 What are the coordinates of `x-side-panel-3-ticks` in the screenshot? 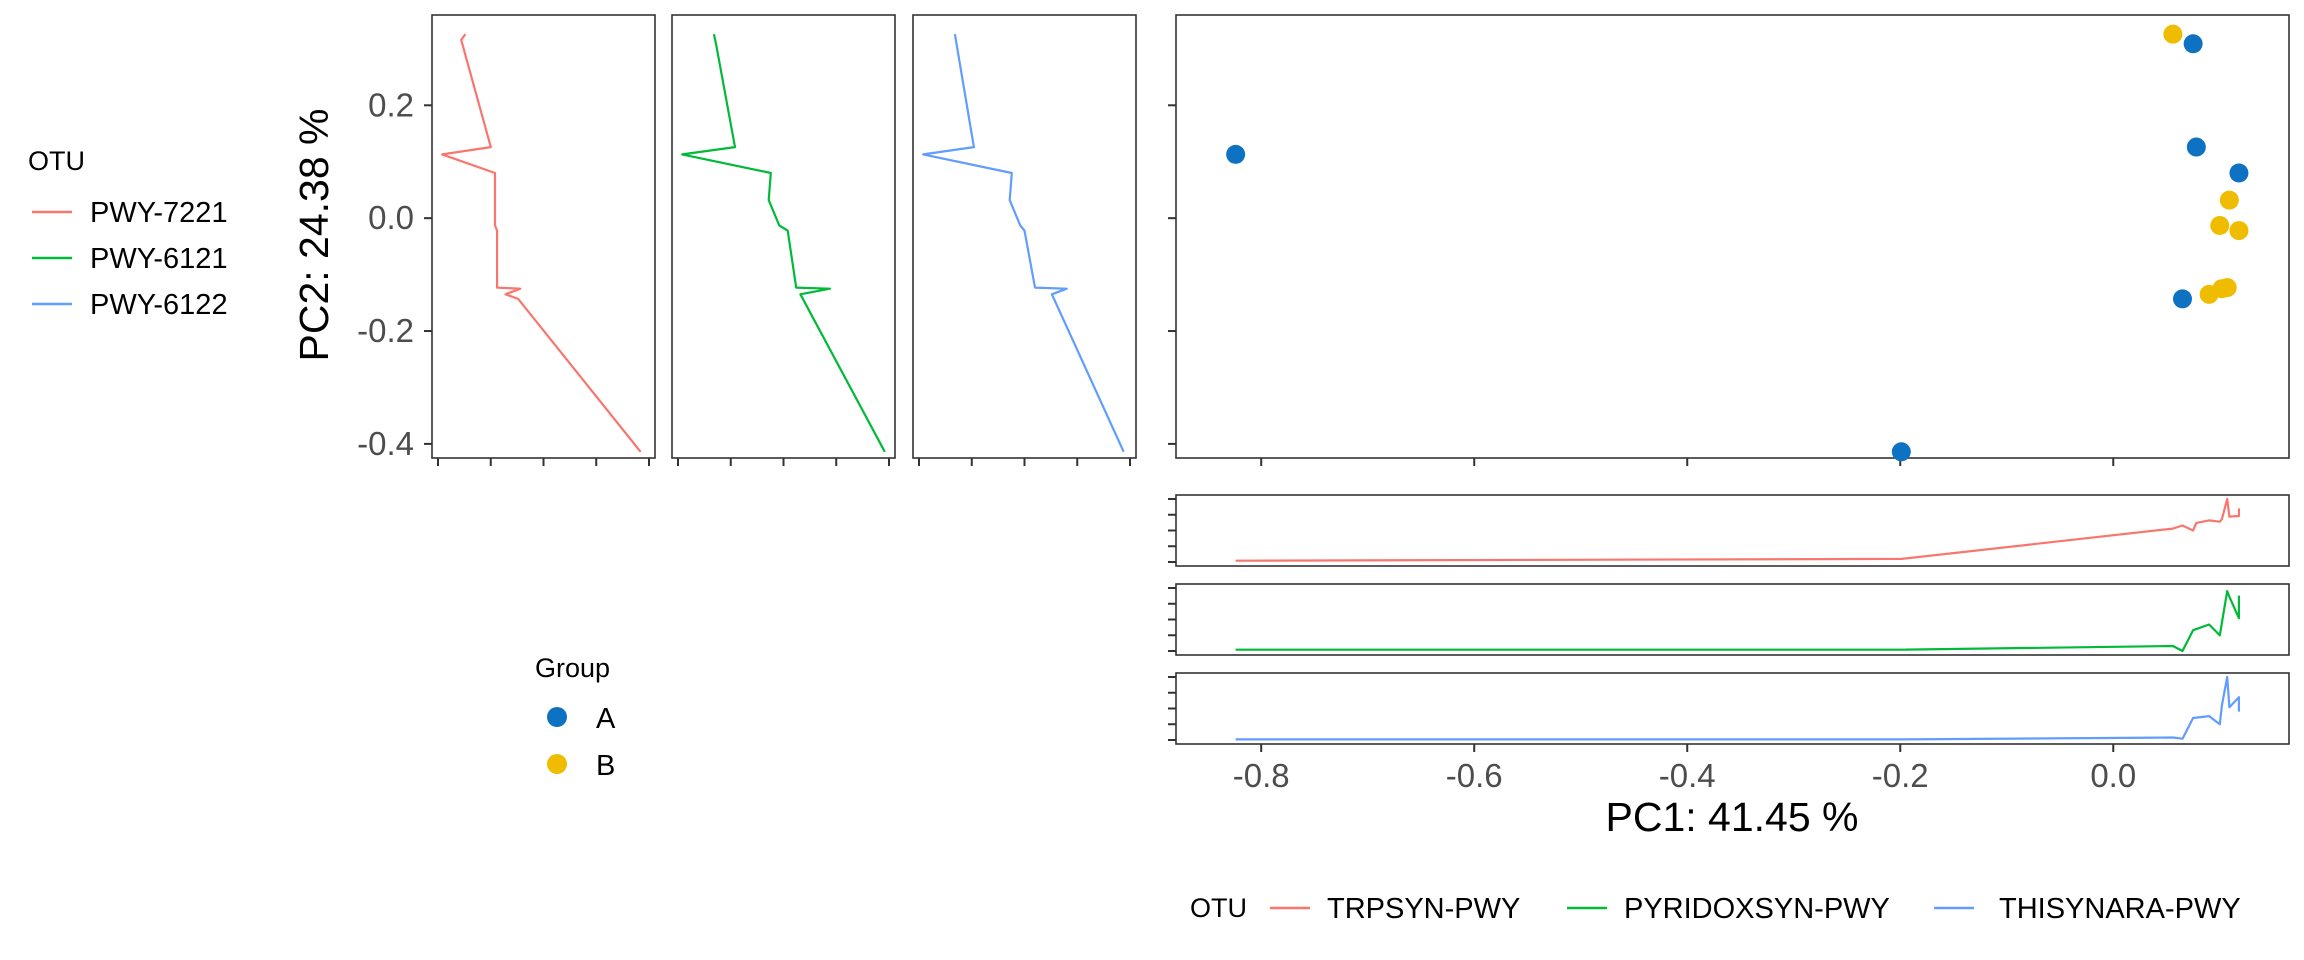 It's located at (1172, 708).